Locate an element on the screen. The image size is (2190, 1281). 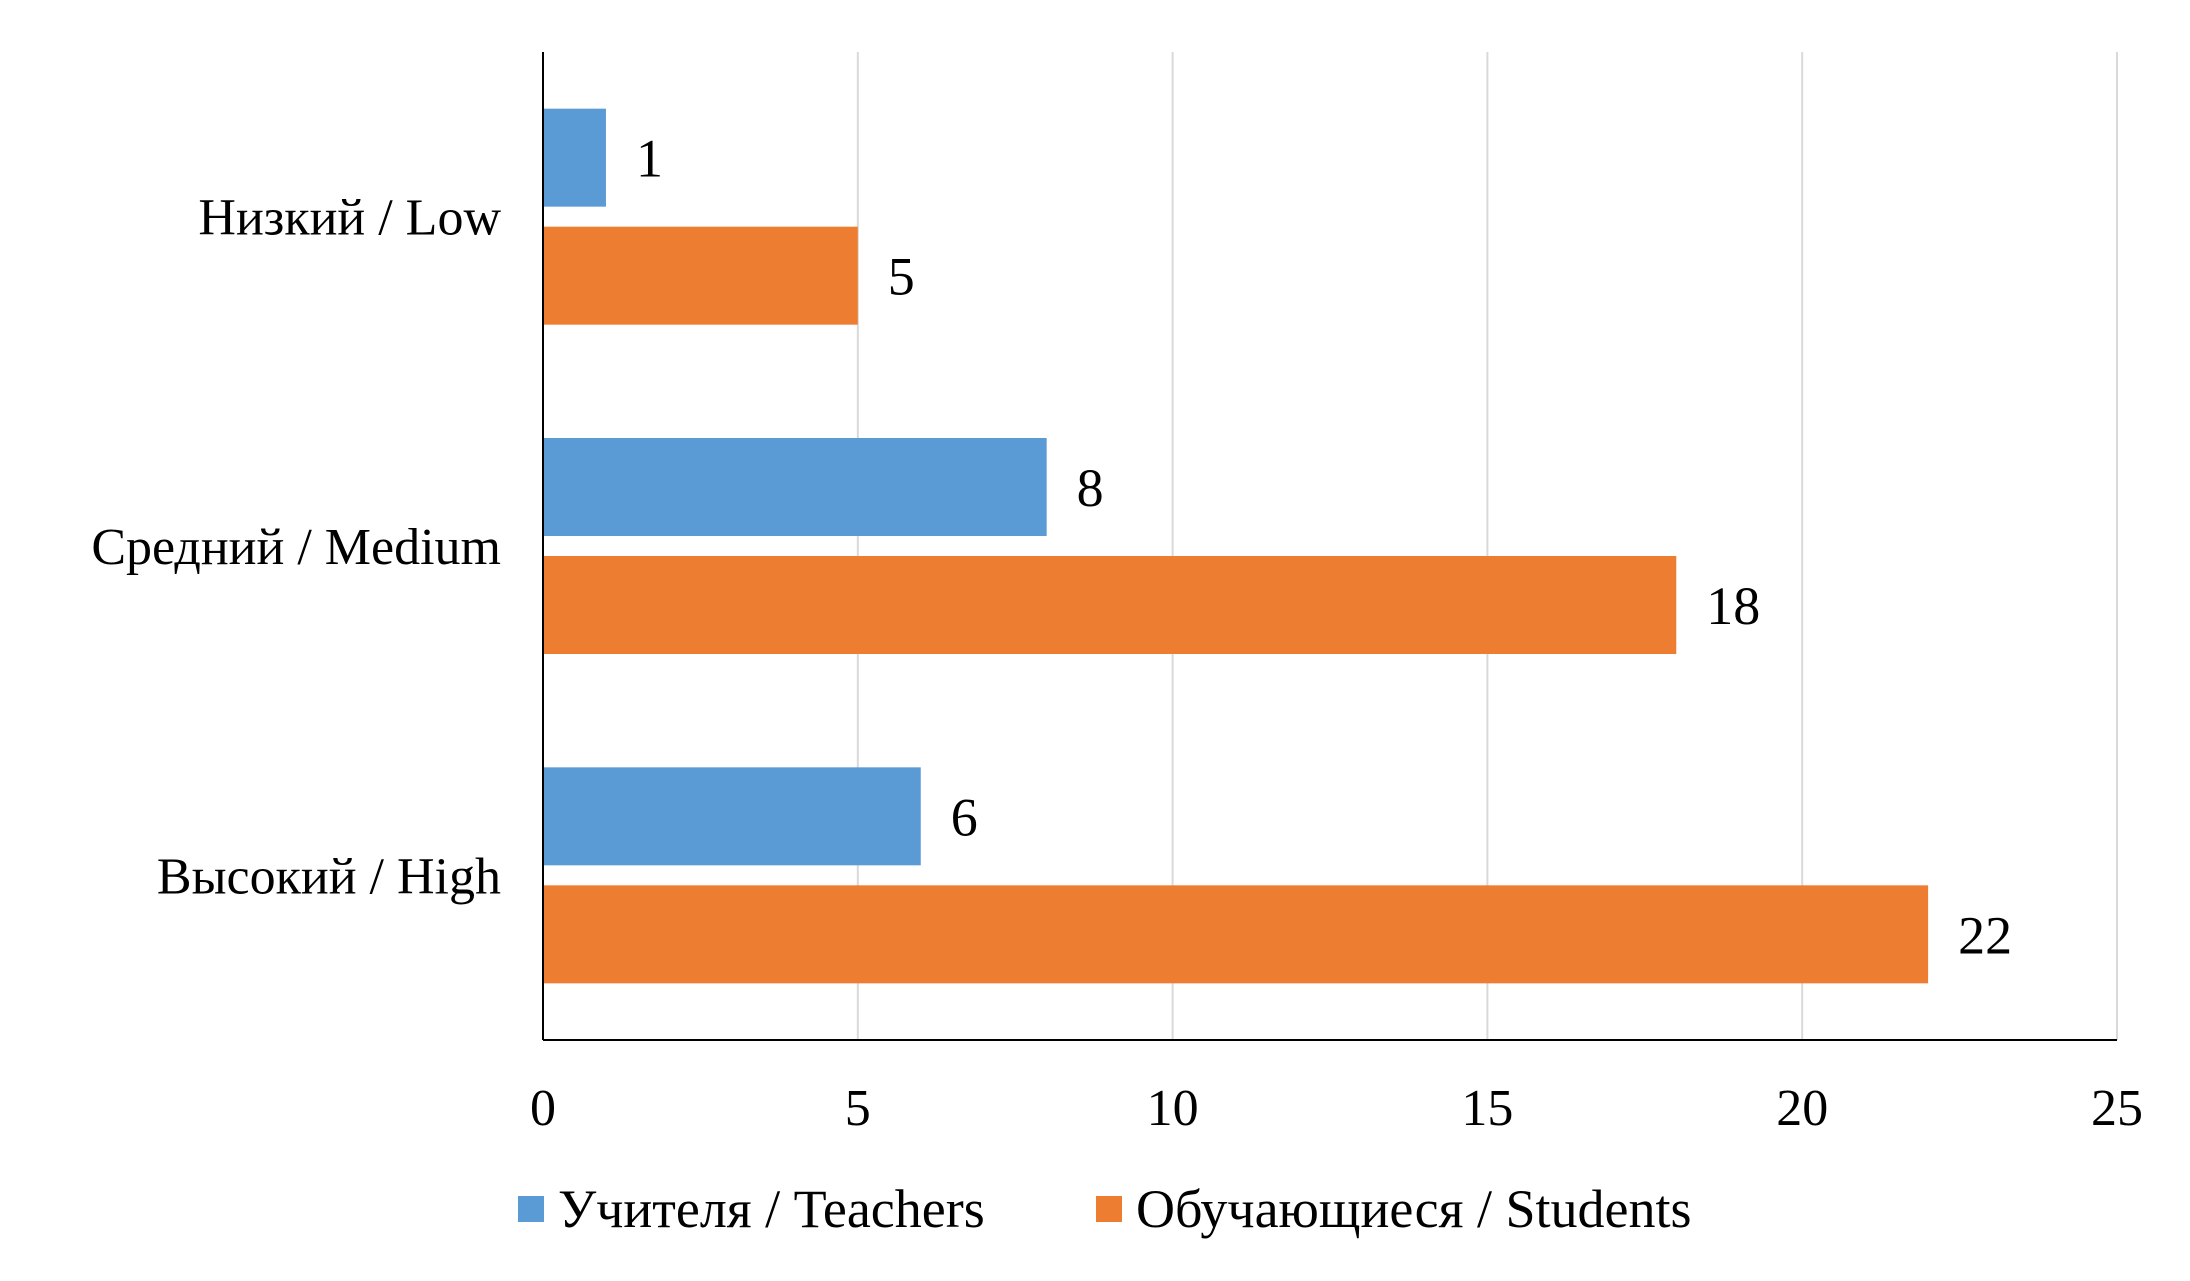
data-label-teachers-1: 8 is located at coordinates (1090, 488).